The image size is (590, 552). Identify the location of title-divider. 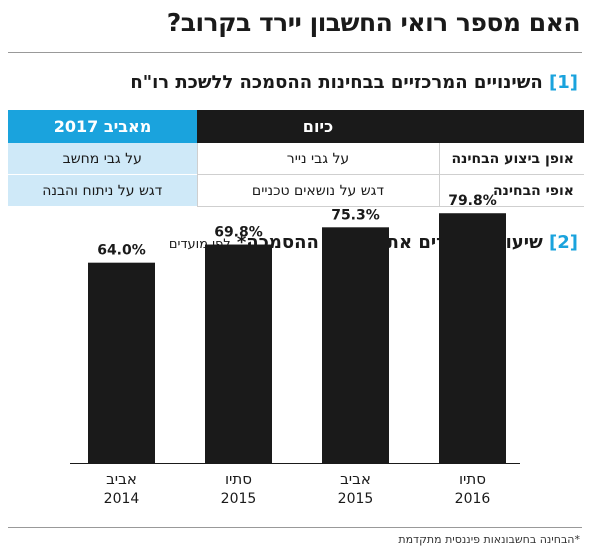
(295, 52).